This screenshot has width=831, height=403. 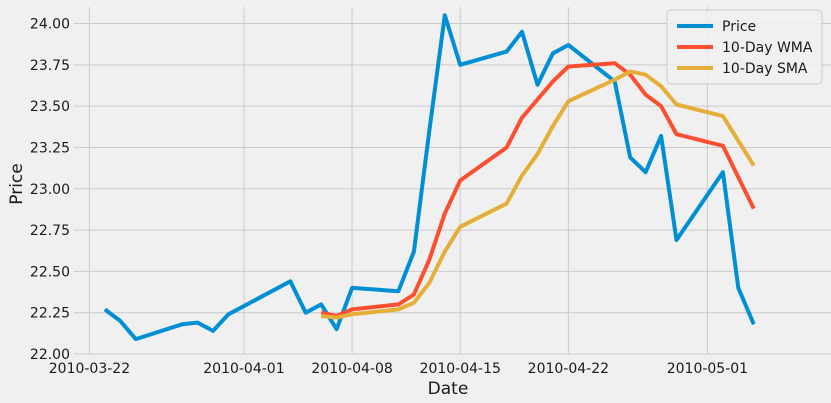 I want to click on x-tick-label: 2010-03-22, so click(x=89, y=369).